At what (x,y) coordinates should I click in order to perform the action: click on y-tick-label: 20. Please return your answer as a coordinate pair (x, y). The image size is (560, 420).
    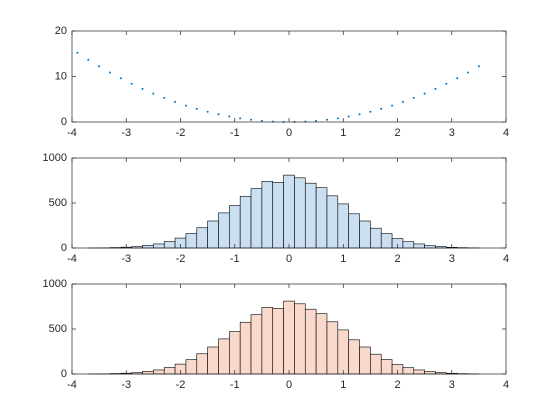
    Looking at the image, I should click on (61, 31).